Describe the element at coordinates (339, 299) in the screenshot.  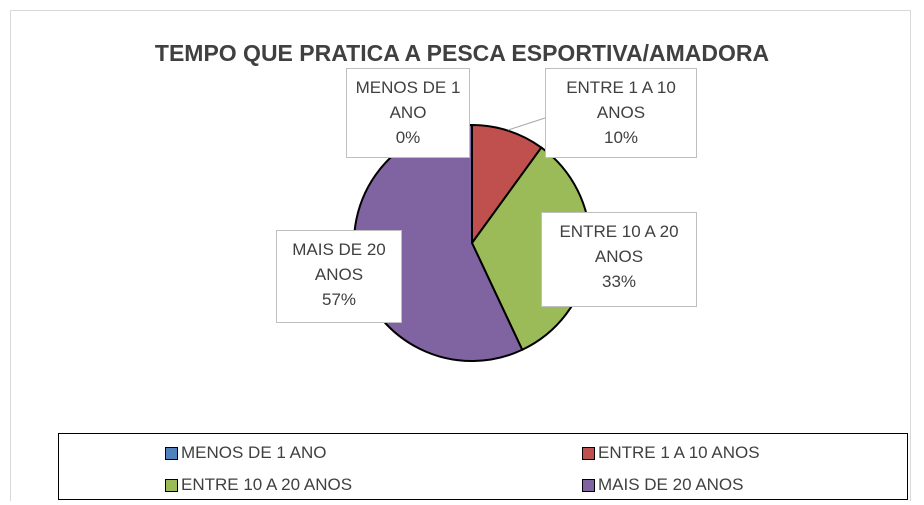
I see `data-label-value: 57%` at that location.